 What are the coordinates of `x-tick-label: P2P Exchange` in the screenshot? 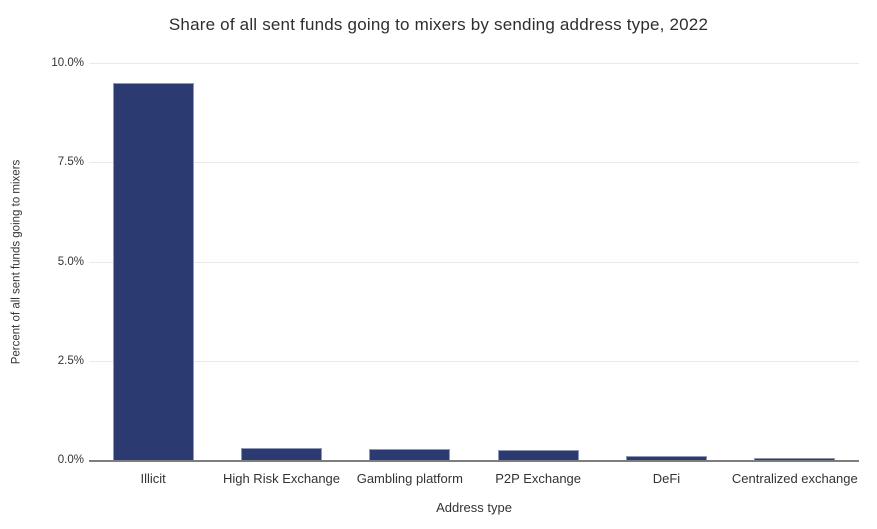 It's located at (538, 478).